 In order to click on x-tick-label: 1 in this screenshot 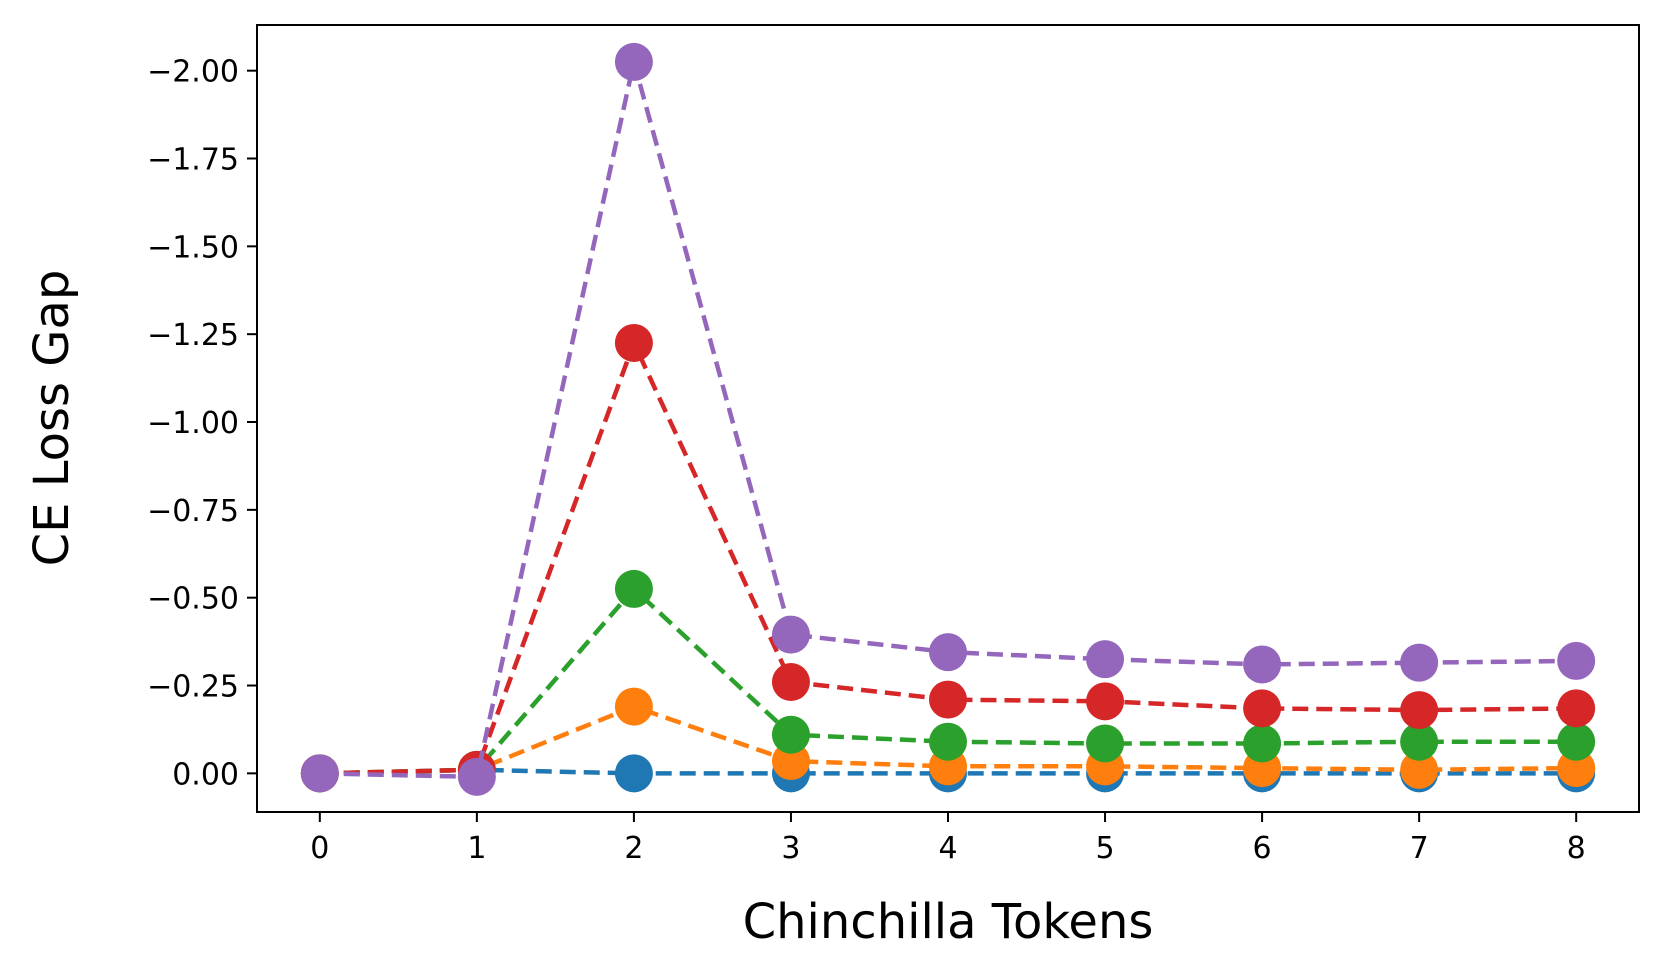, I will do `click(476, 848)`.